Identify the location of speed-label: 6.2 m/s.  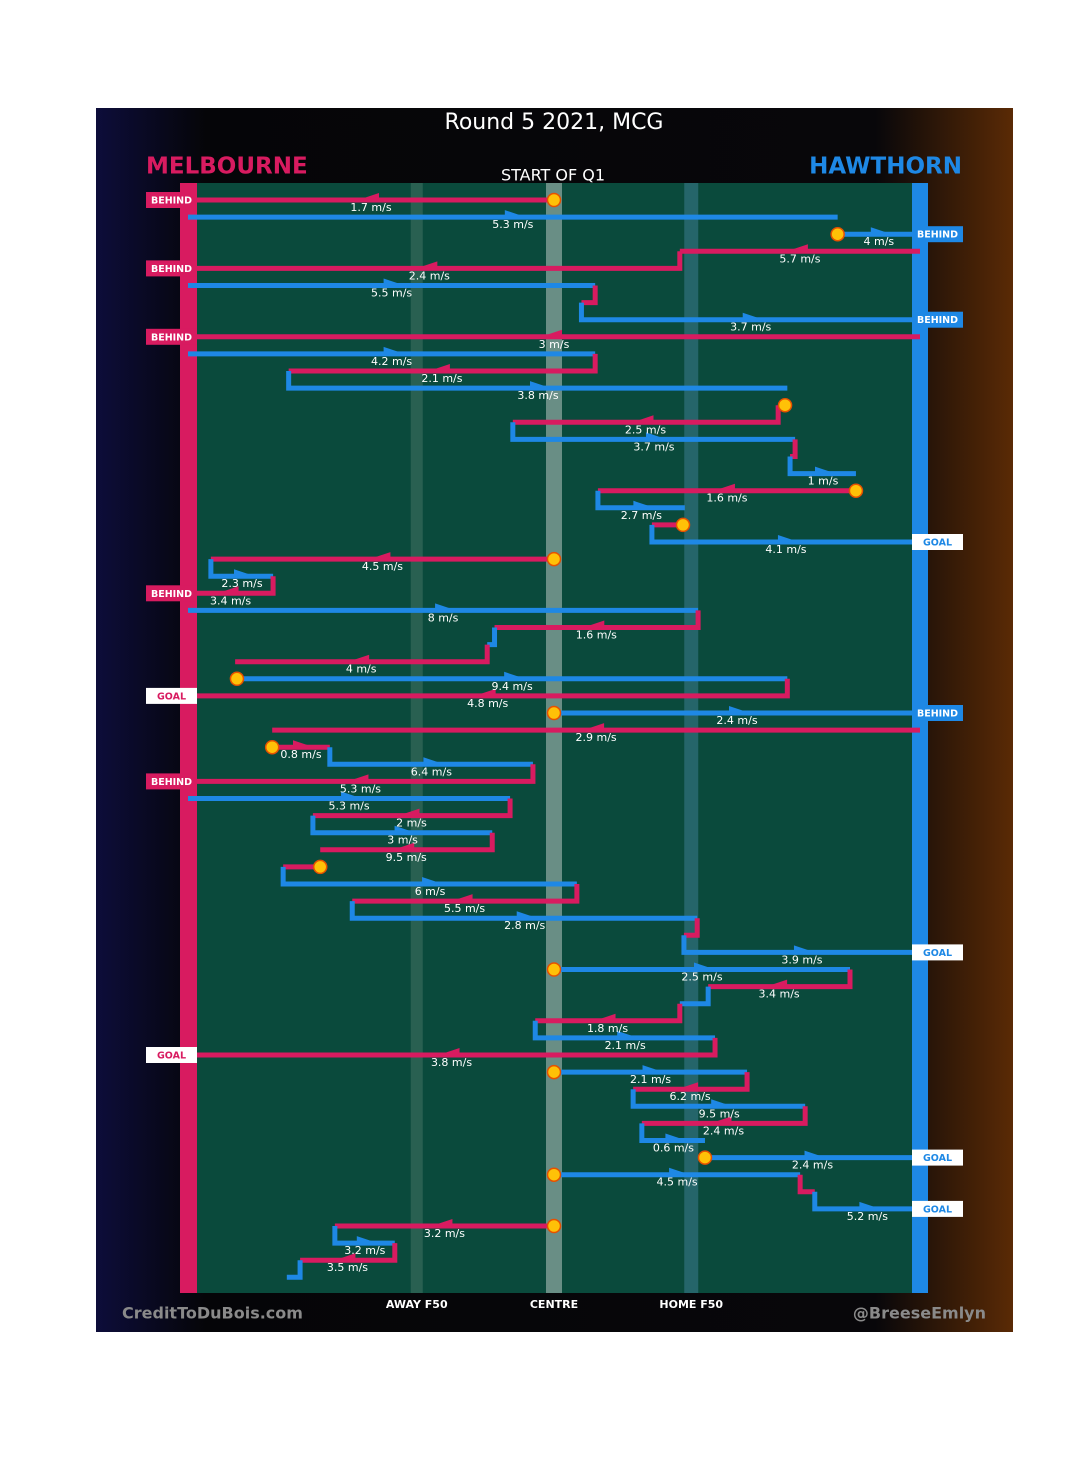
(690, 1096).